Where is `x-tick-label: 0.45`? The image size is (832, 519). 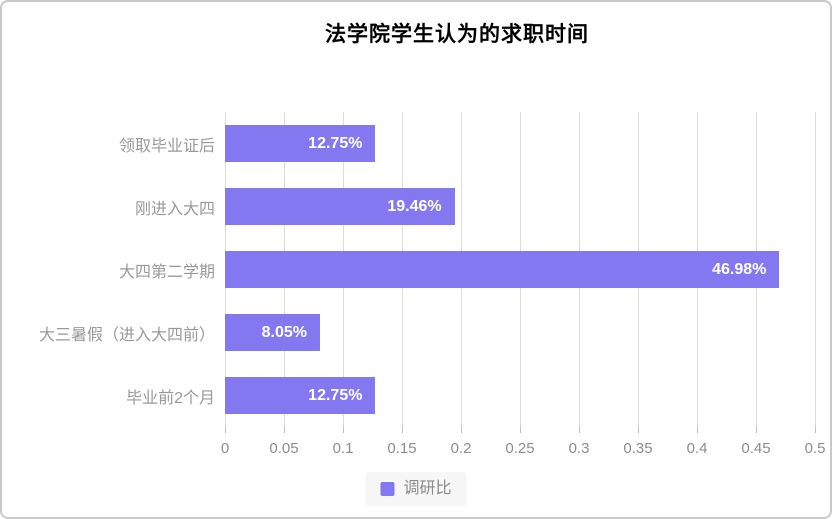 x-tick-label: 0.45 is located at coordinates (756, 448).